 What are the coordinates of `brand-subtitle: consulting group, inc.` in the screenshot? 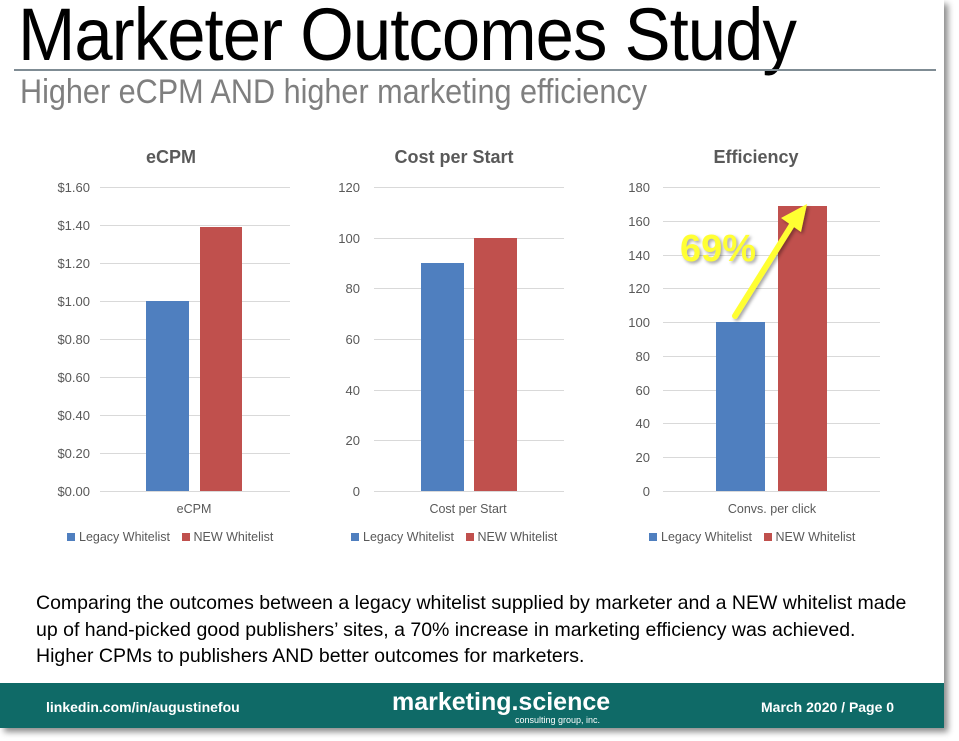 It's located at (558, 720).